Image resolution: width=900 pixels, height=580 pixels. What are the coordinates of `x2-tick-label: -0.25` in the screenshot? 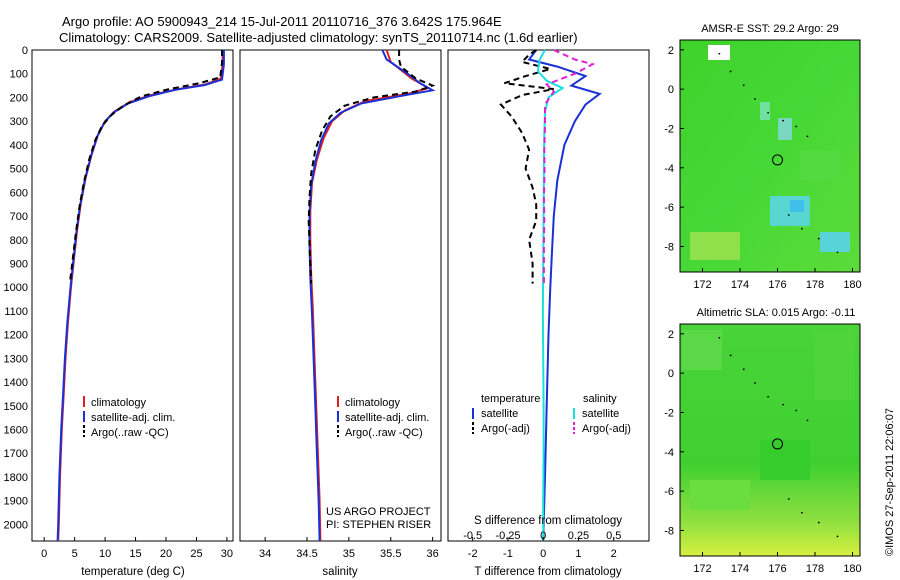 It's located at (507, 536).